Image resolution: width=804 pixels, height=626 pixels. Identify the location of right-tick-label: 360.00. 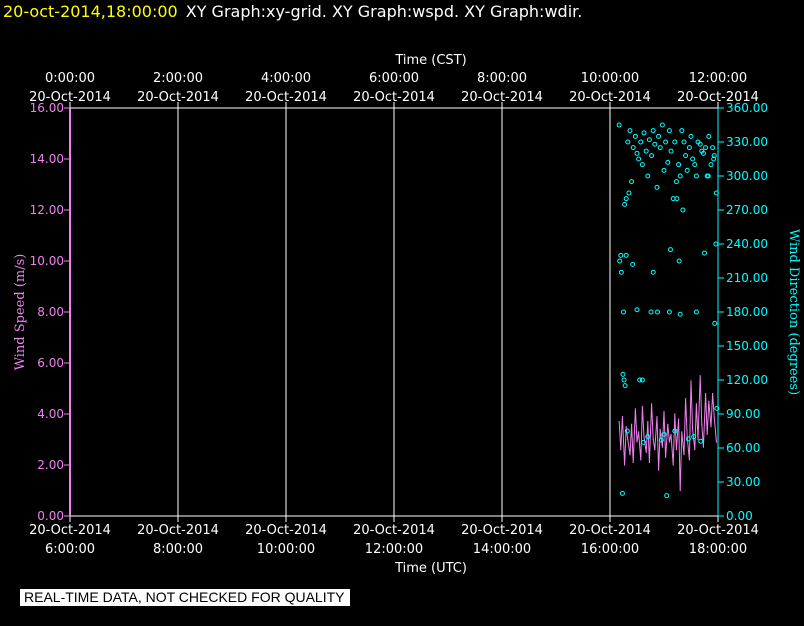
(747, 108).